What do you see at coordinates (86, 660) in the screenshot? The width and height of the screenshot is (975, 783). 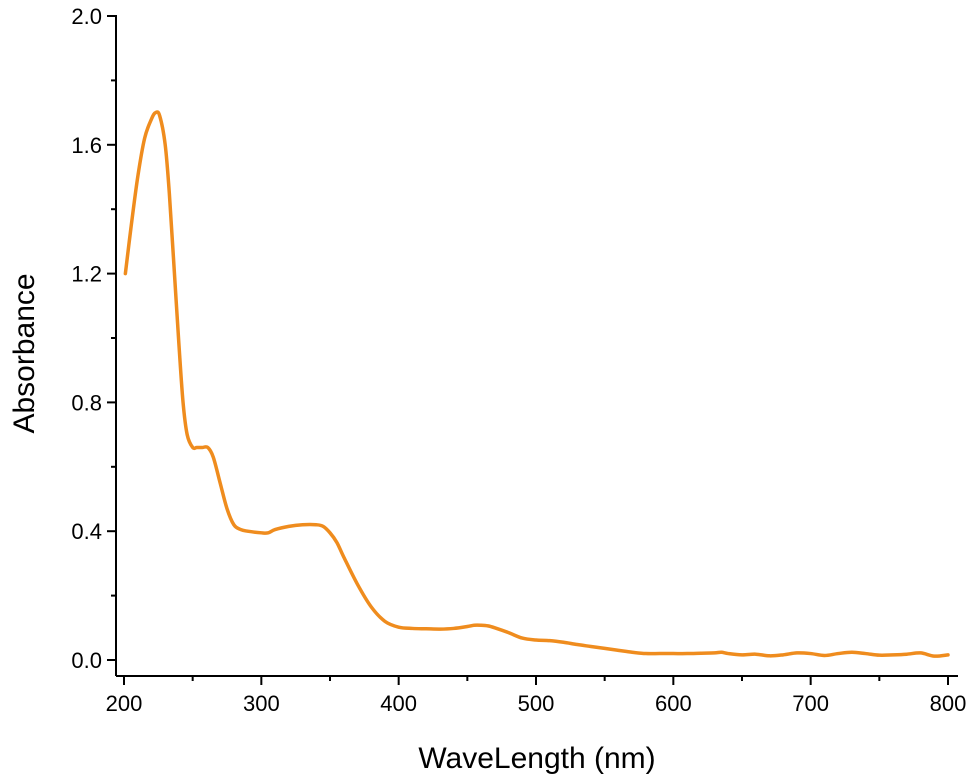 I see `y-tick-label: 0.0` at bounding box center [86, 660].